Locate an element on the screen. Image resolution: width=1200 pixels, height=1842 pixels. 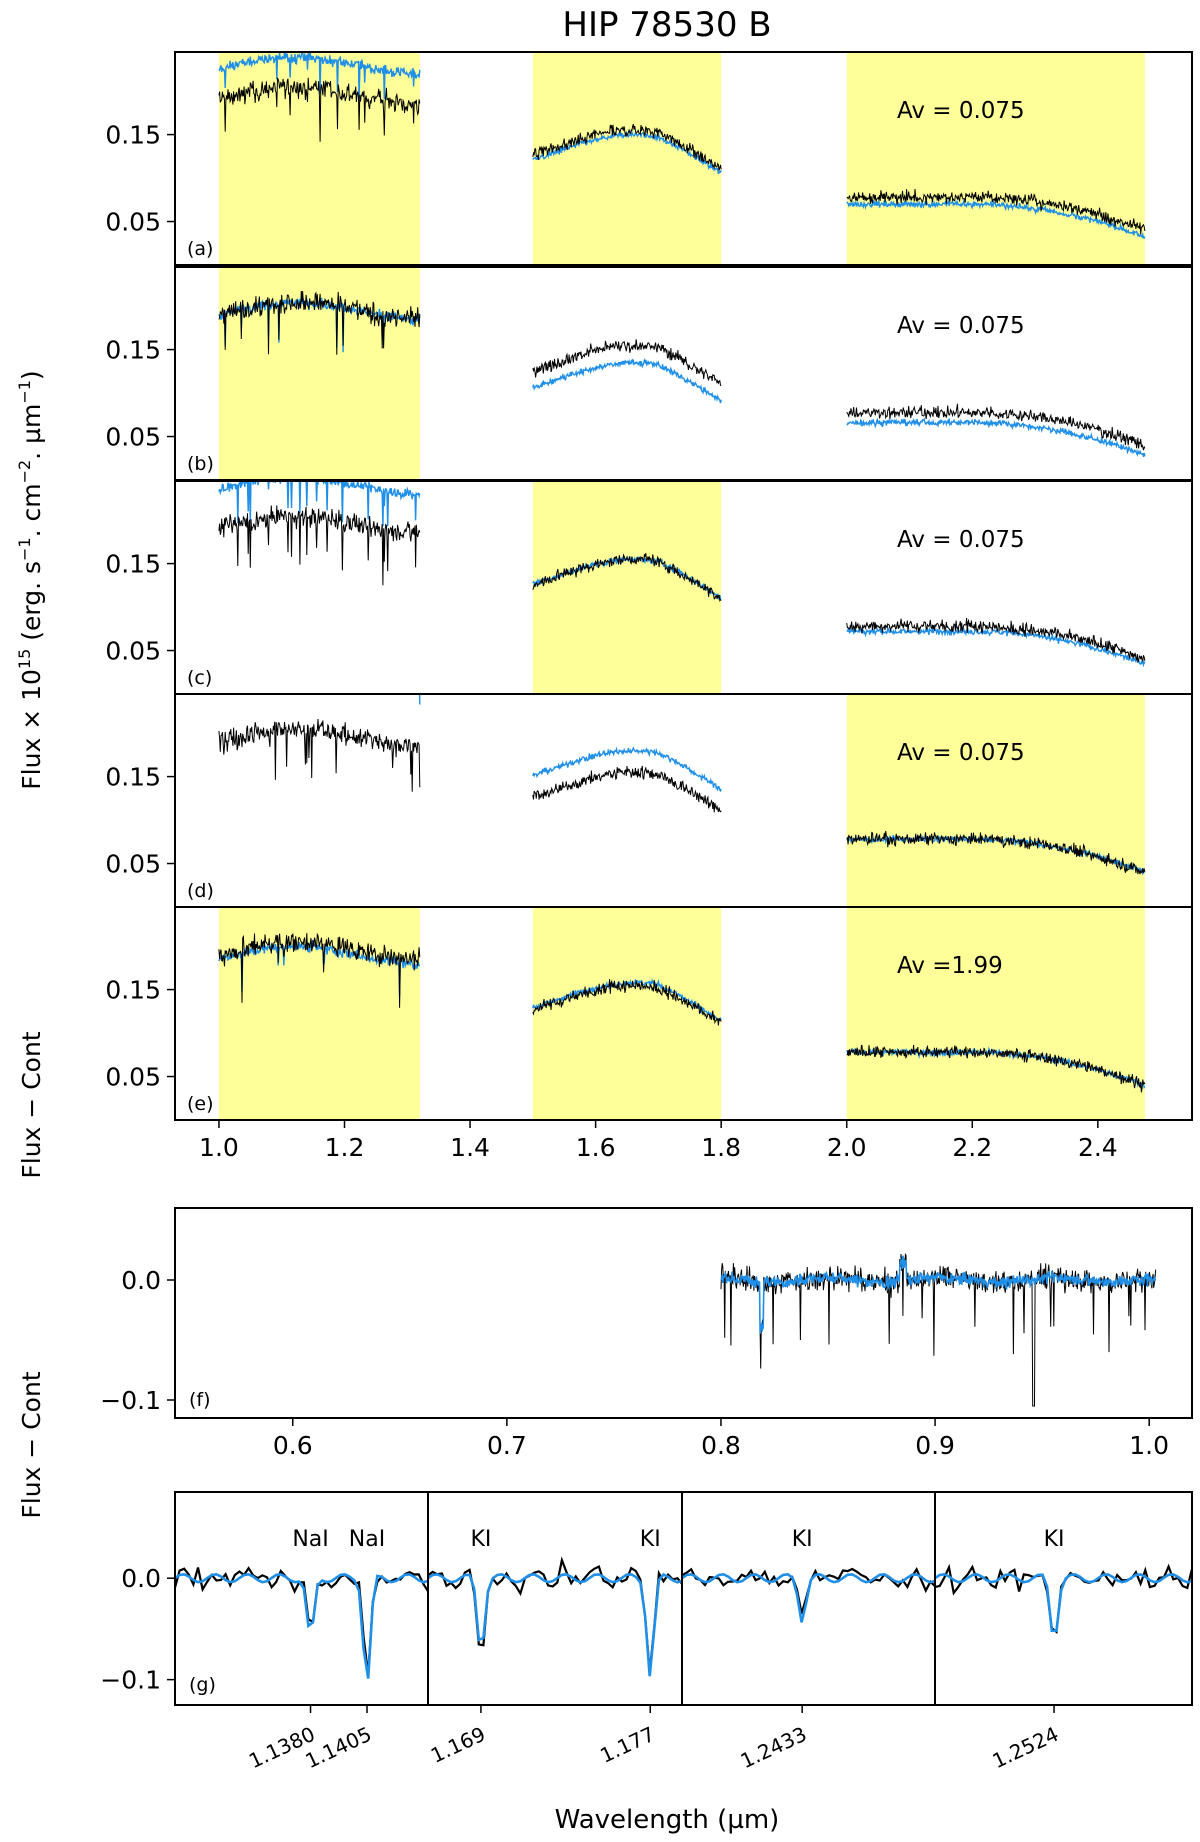
main-ylabel: Flux × 1015 (erg. s−1. cm−2. µm−1) is located at coordinates (30, 579).